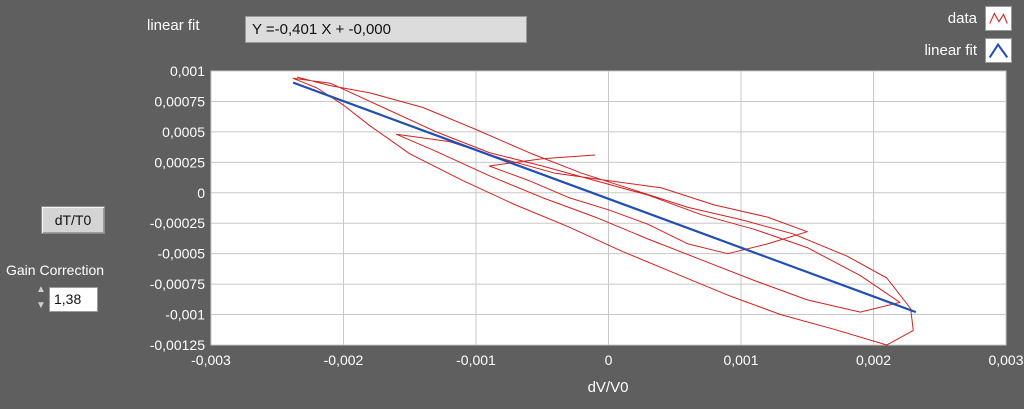 This screenshot has height=409, width=1024. I want to click on x-tick-label: -0,001, so click(476, 360).